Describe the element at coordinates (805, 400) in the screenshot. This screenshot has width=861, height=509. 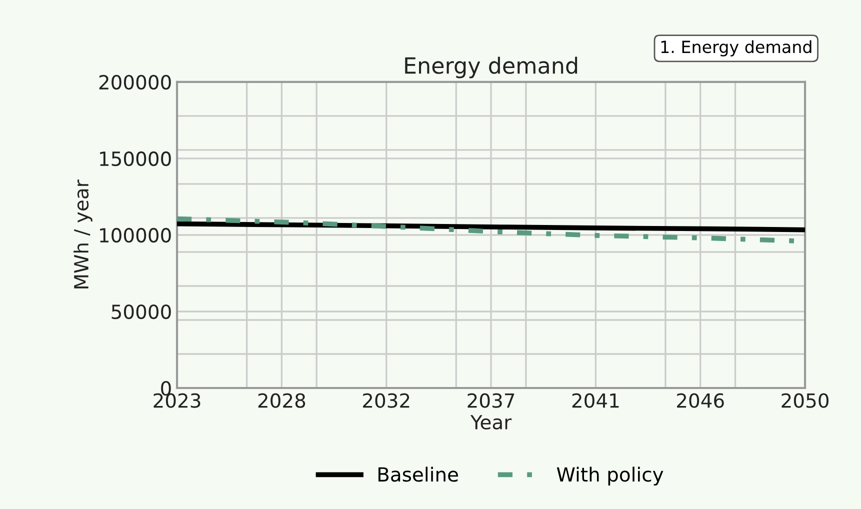
I see `x-tick-label: 2050` at that location.